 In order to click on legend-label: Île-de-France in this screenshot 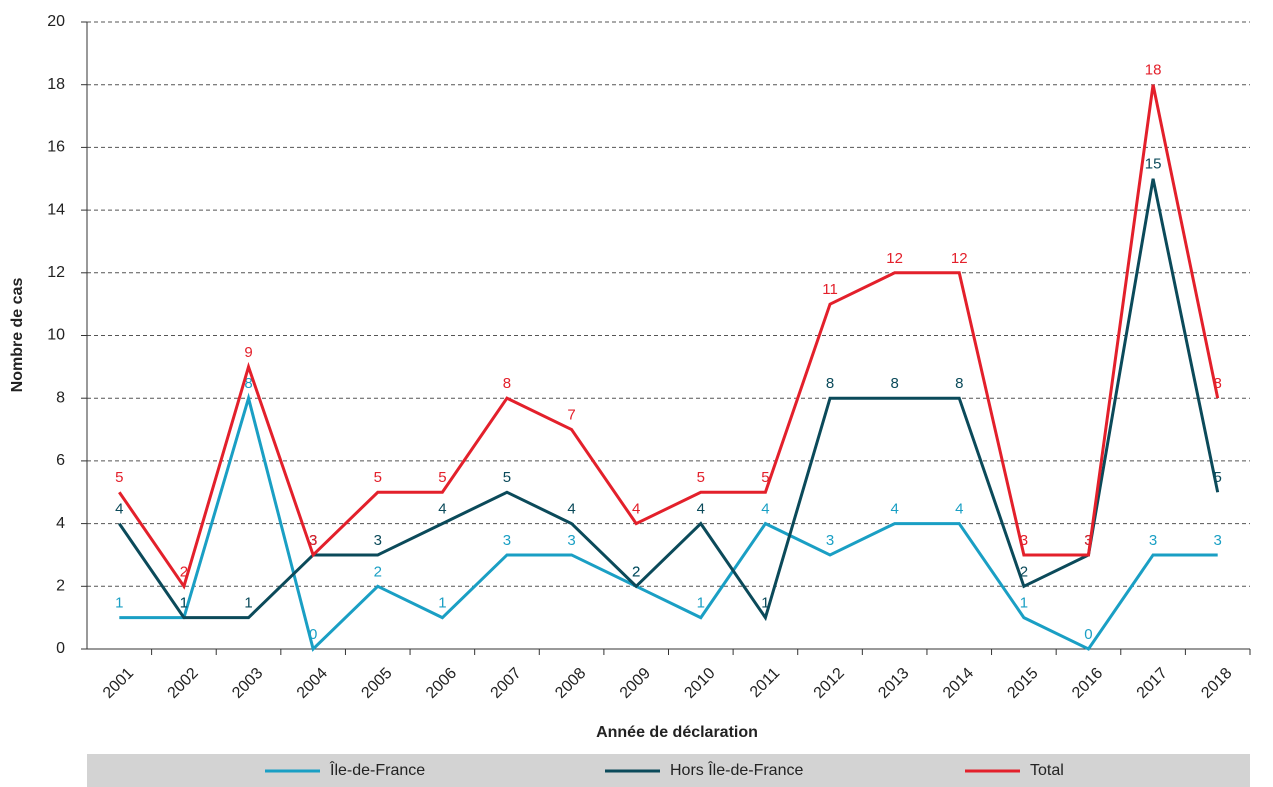, I will do `click(377, 769)`.